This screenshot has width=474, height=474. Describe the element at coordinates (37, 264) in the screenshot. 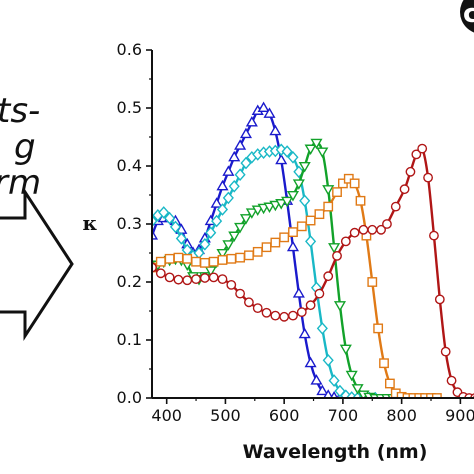

I see `right-arrow-icon` at that location.